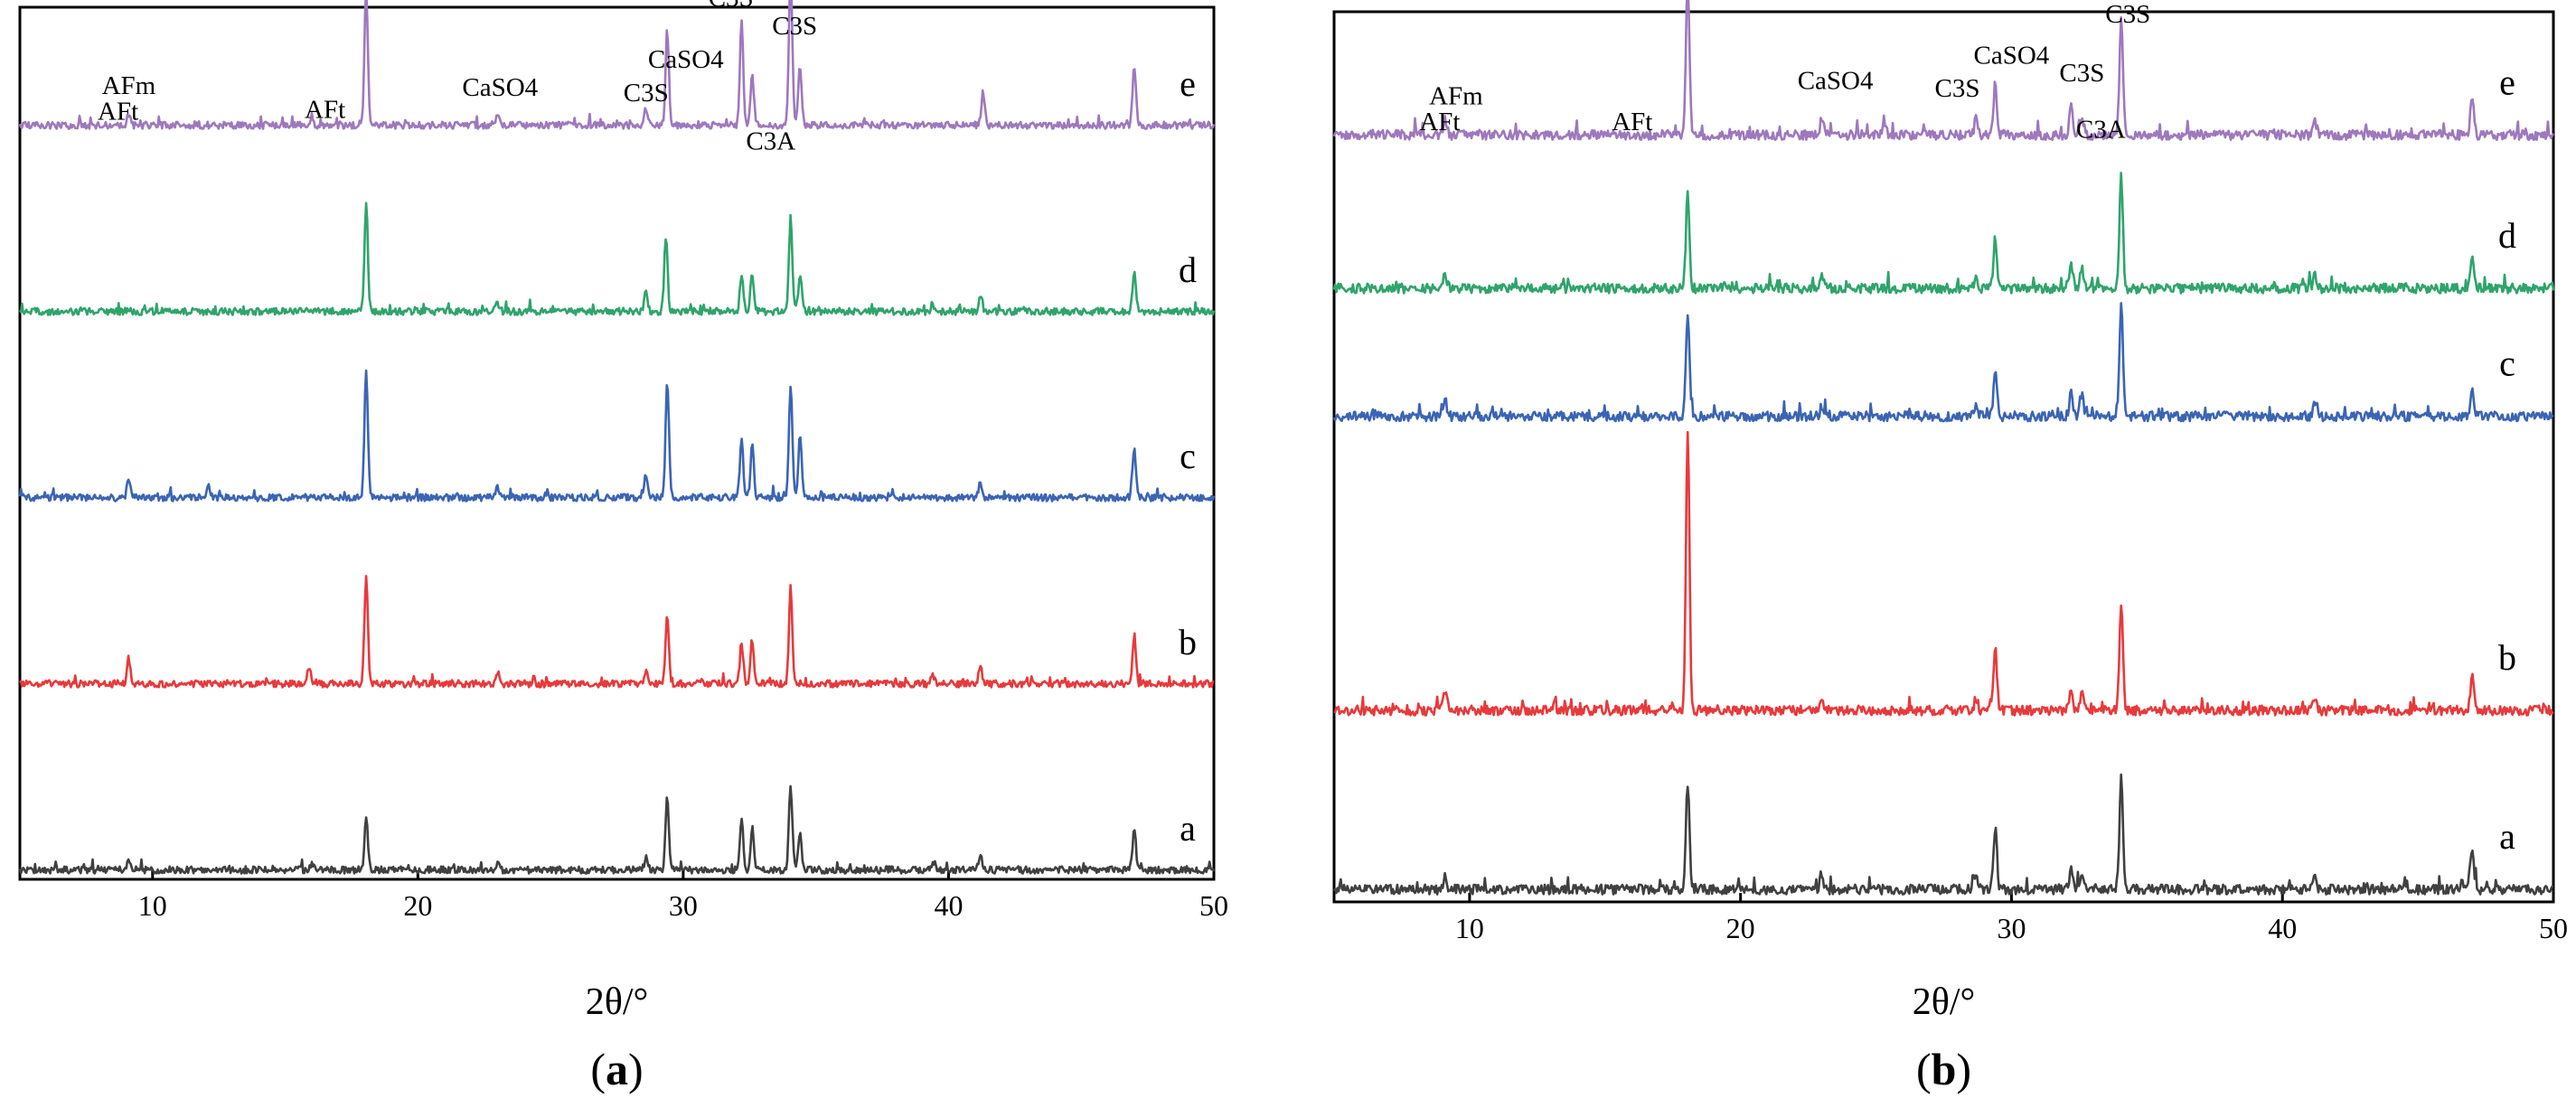  What do you see at coordinates (1943, 1069) in the screenshot?
I see `panel-label: (b)` at bounding box center [1943, 1069].